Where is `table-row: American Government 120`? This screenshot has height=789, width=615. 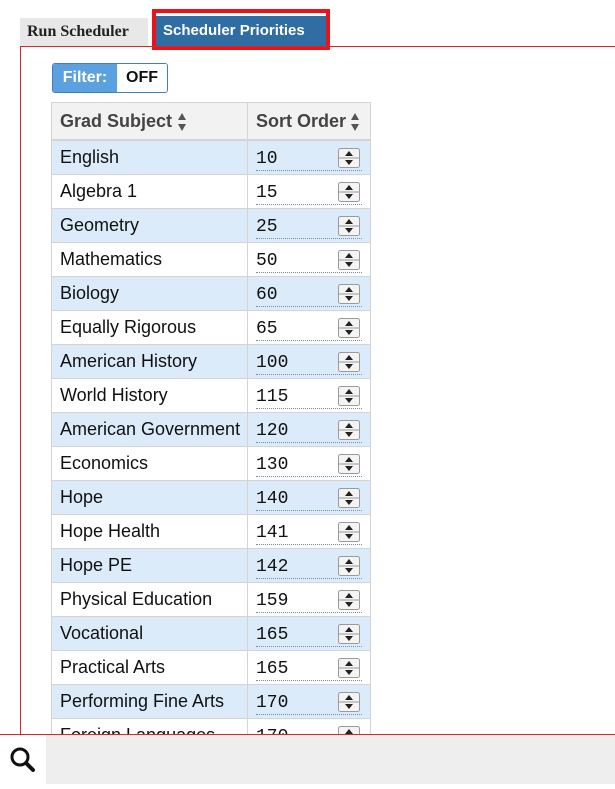
table-row: American Government 120 is located at coordinates (211, 429).